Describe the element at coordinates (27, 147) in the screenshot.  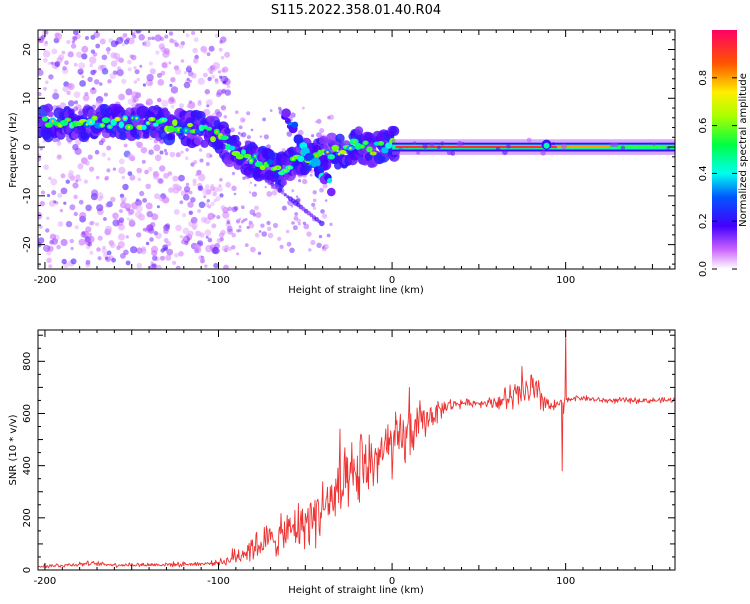
I see `y-tick-label: 0` at that location.